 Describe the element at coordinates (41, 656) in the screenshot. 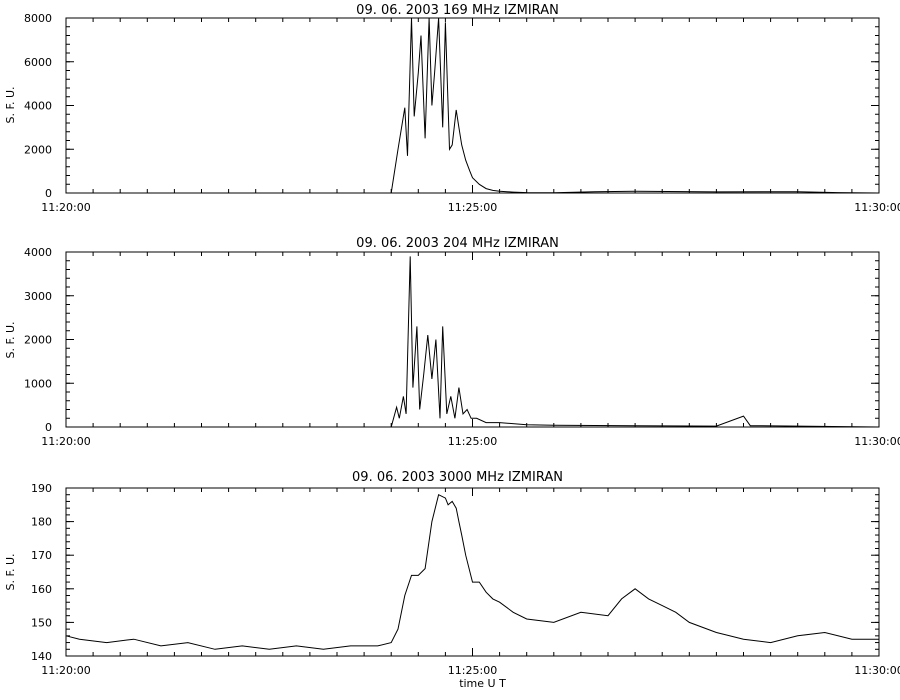

I see `y-tick-label: 140` at that location.